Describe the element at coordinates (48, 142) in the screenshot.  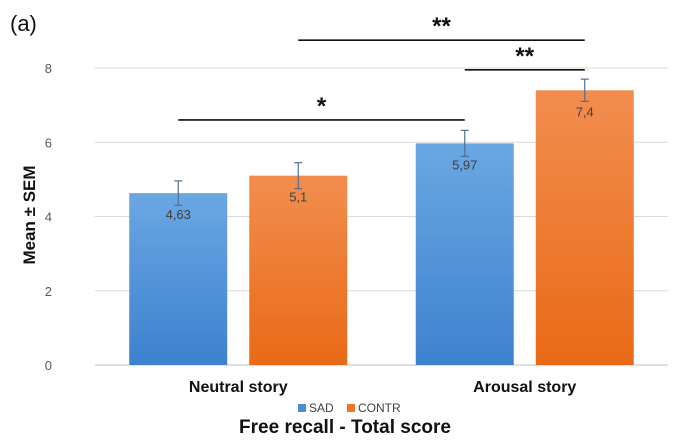
I see `y-tick-label: 6` at that location.